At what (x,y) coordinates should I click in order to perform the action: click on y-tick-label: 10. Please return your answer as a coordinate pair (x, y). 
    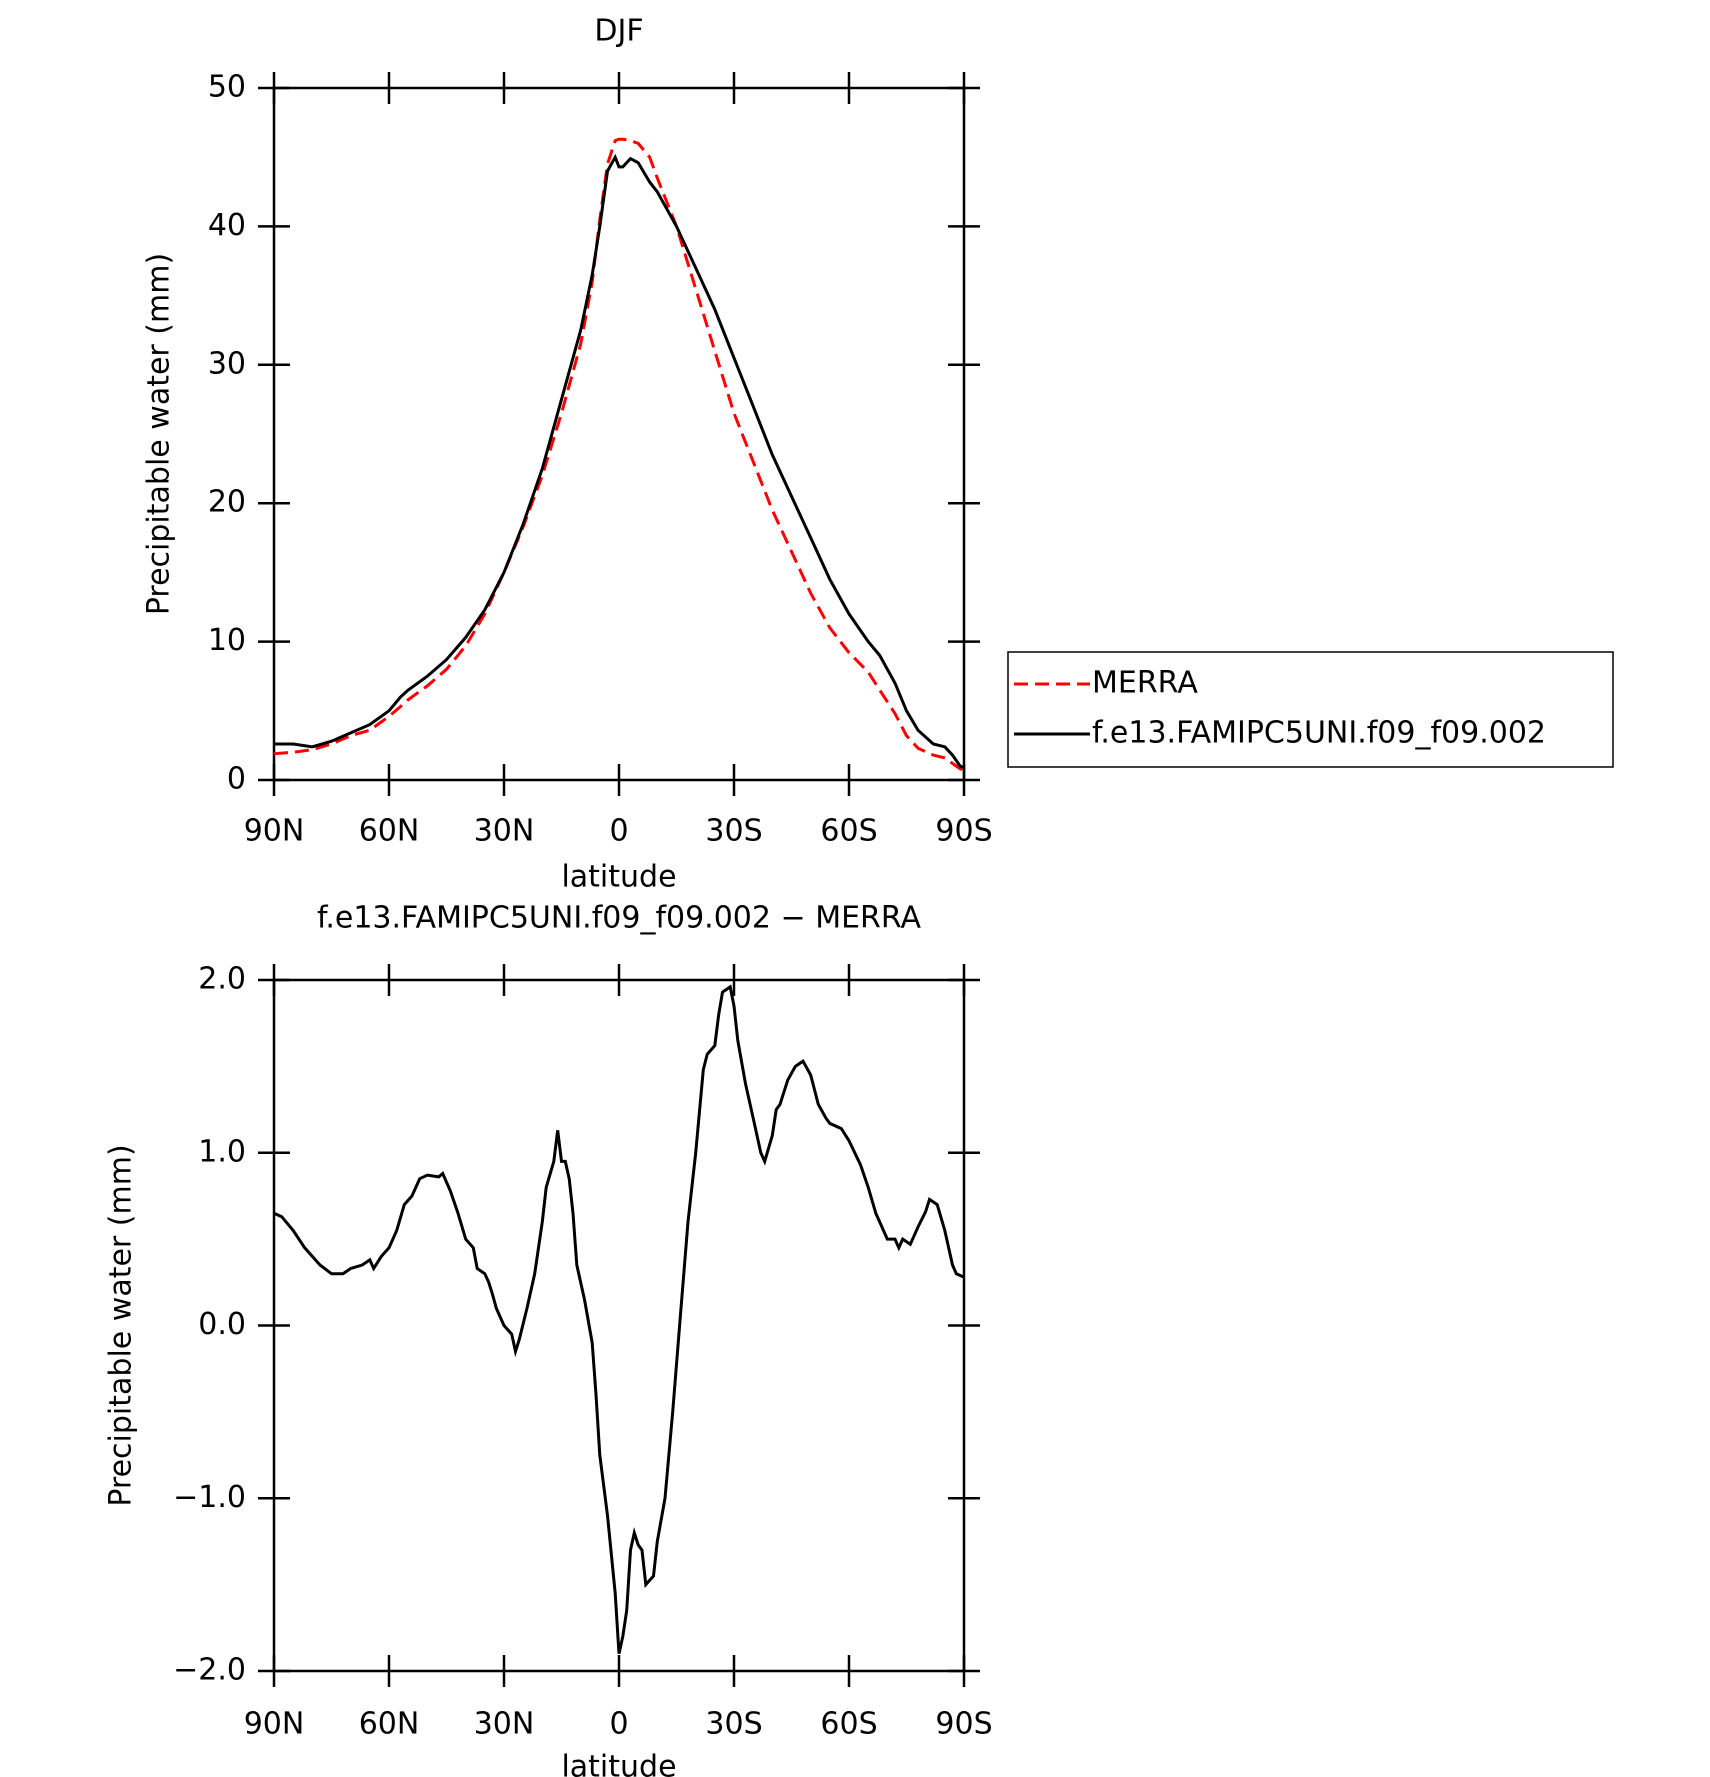
    Looking at the image, I should click on (227, 640).